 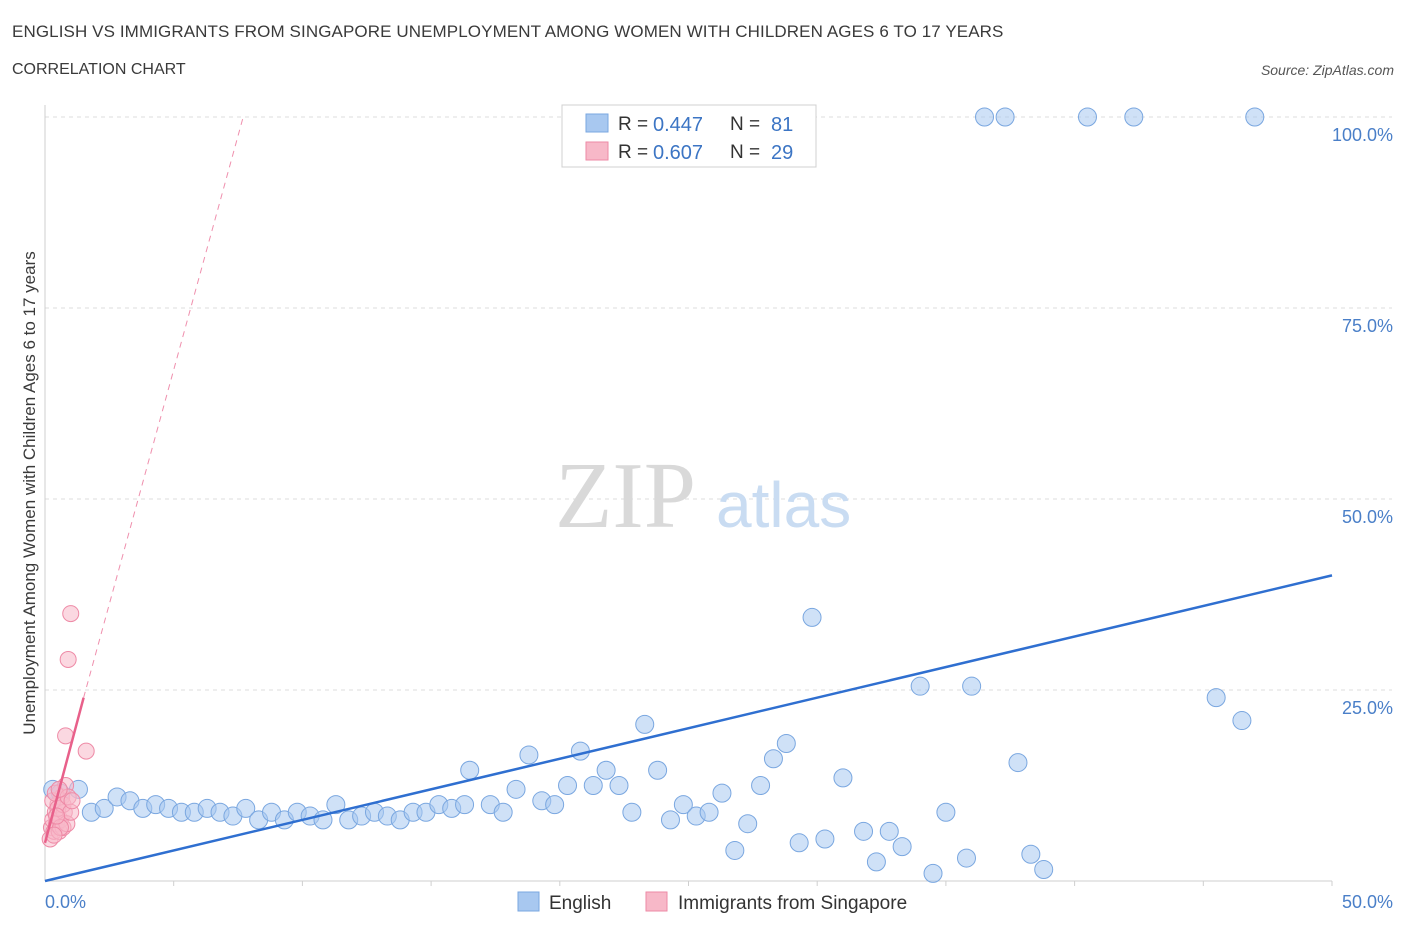 I want to click on bottom-legend: English Immigrants from Singapore, so click(x=712, y=902).